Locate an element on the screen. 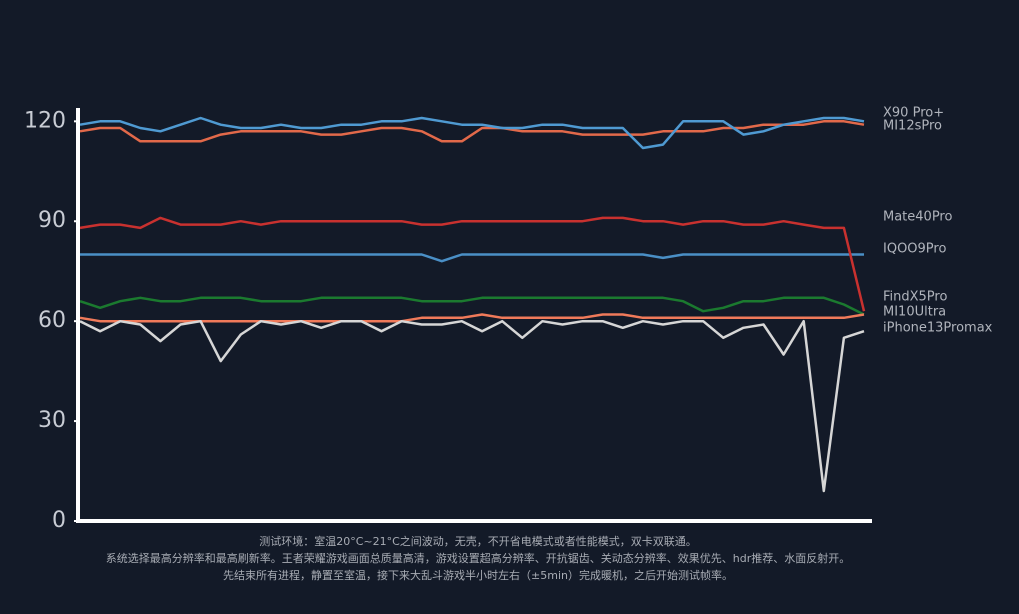  legend-label: X90 Pro+ is located at coordinates (913, 113).